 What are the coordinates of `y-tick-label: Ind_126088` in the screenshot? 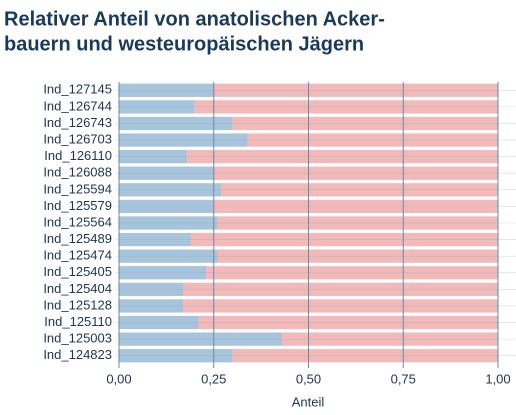 It's located at (77, 172).